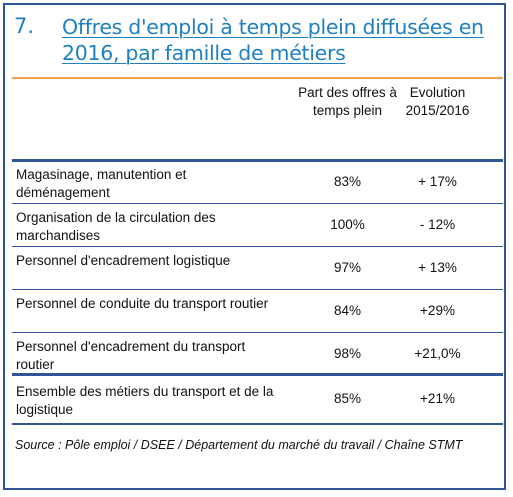  What do you see at coordinates (24, 26) in the screenshot?
I see `section-number: 7.` at bounding box center [24, 26].